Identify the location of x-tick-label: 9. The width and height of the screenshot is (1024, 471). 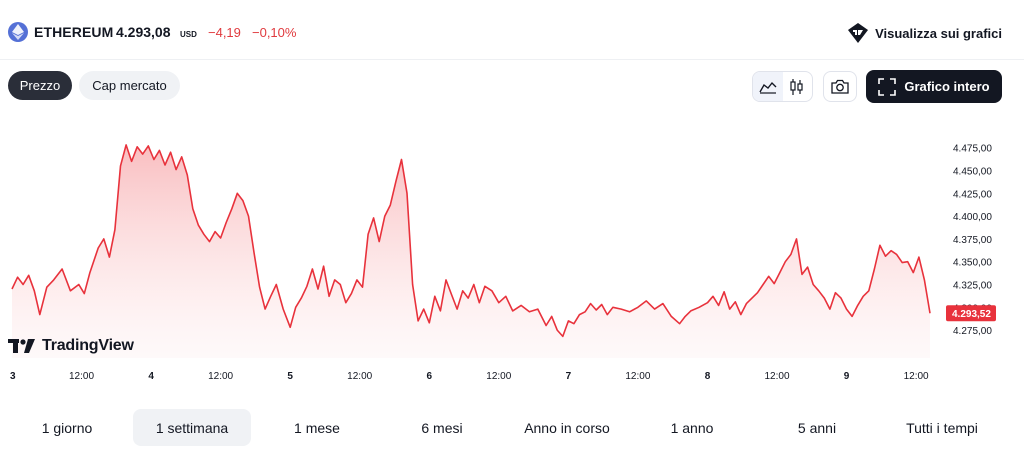
(847, 376).